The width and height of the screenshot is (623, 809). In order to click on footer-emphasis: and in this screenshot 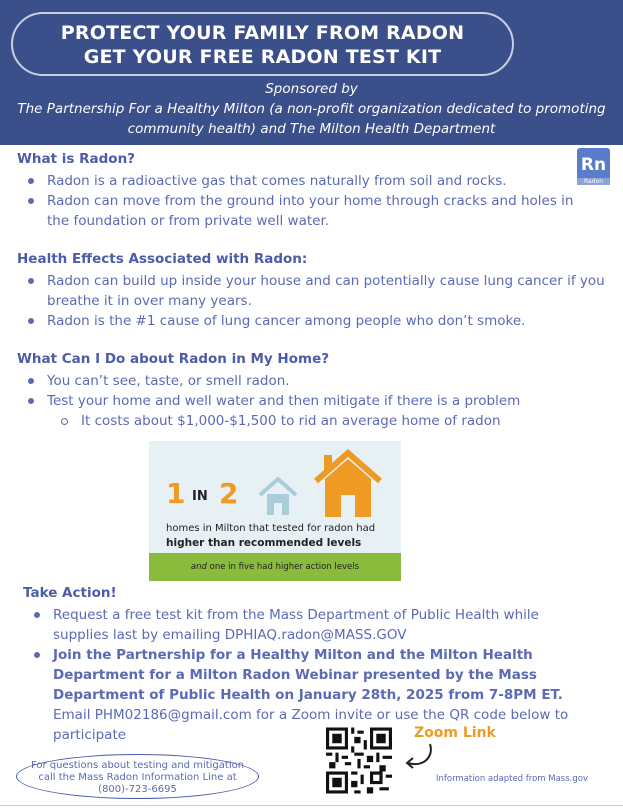, I will do `click(198, 567)`.